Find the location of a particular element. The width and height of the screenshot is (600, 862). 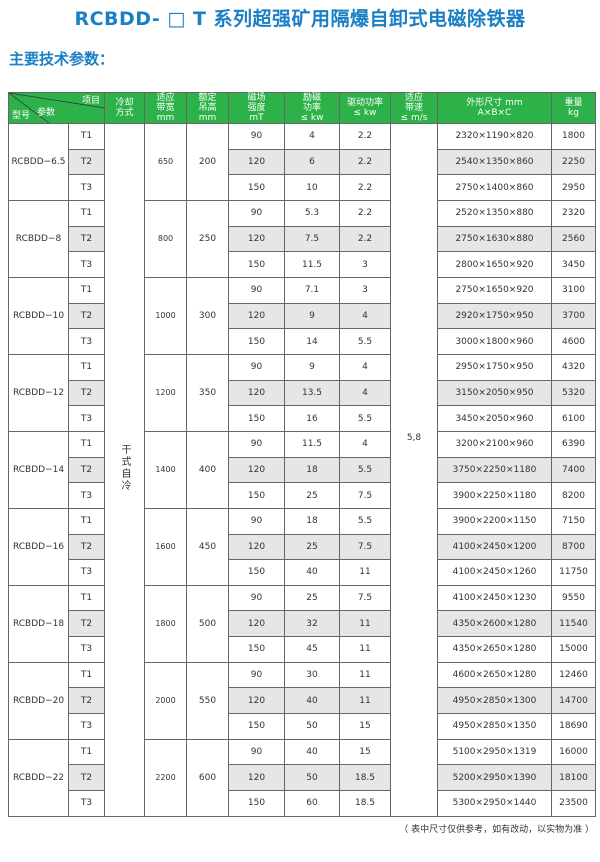

weight-cell: 15000 is located at coordinates (573, 649).